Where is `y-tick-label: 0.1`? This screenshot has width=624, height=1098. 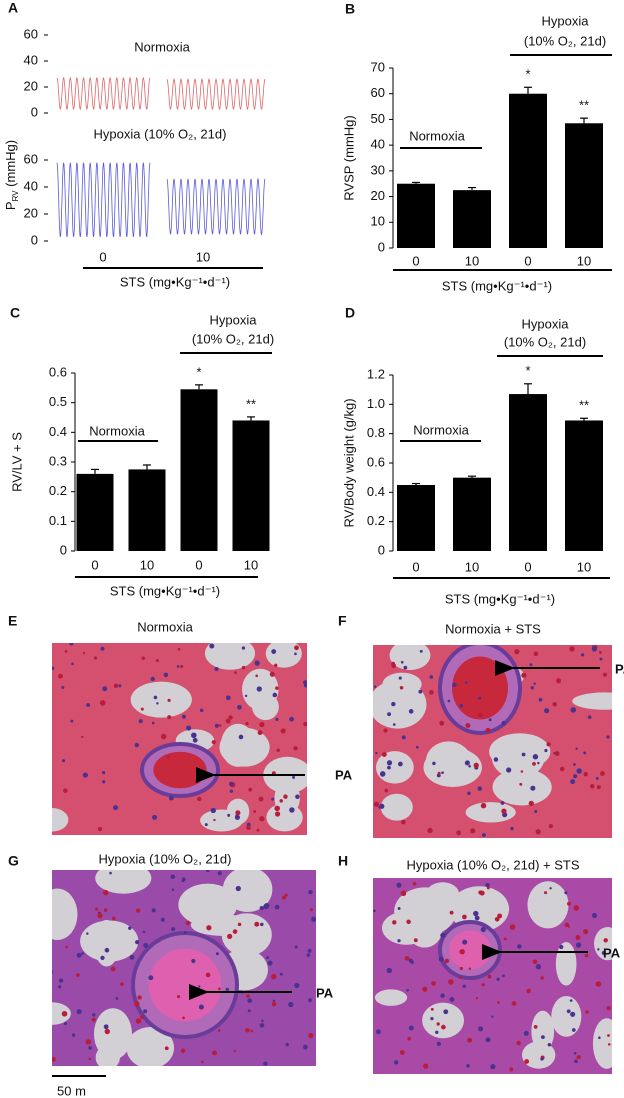 y-tick-label: 0.1 is located at coordinates (58, 520).